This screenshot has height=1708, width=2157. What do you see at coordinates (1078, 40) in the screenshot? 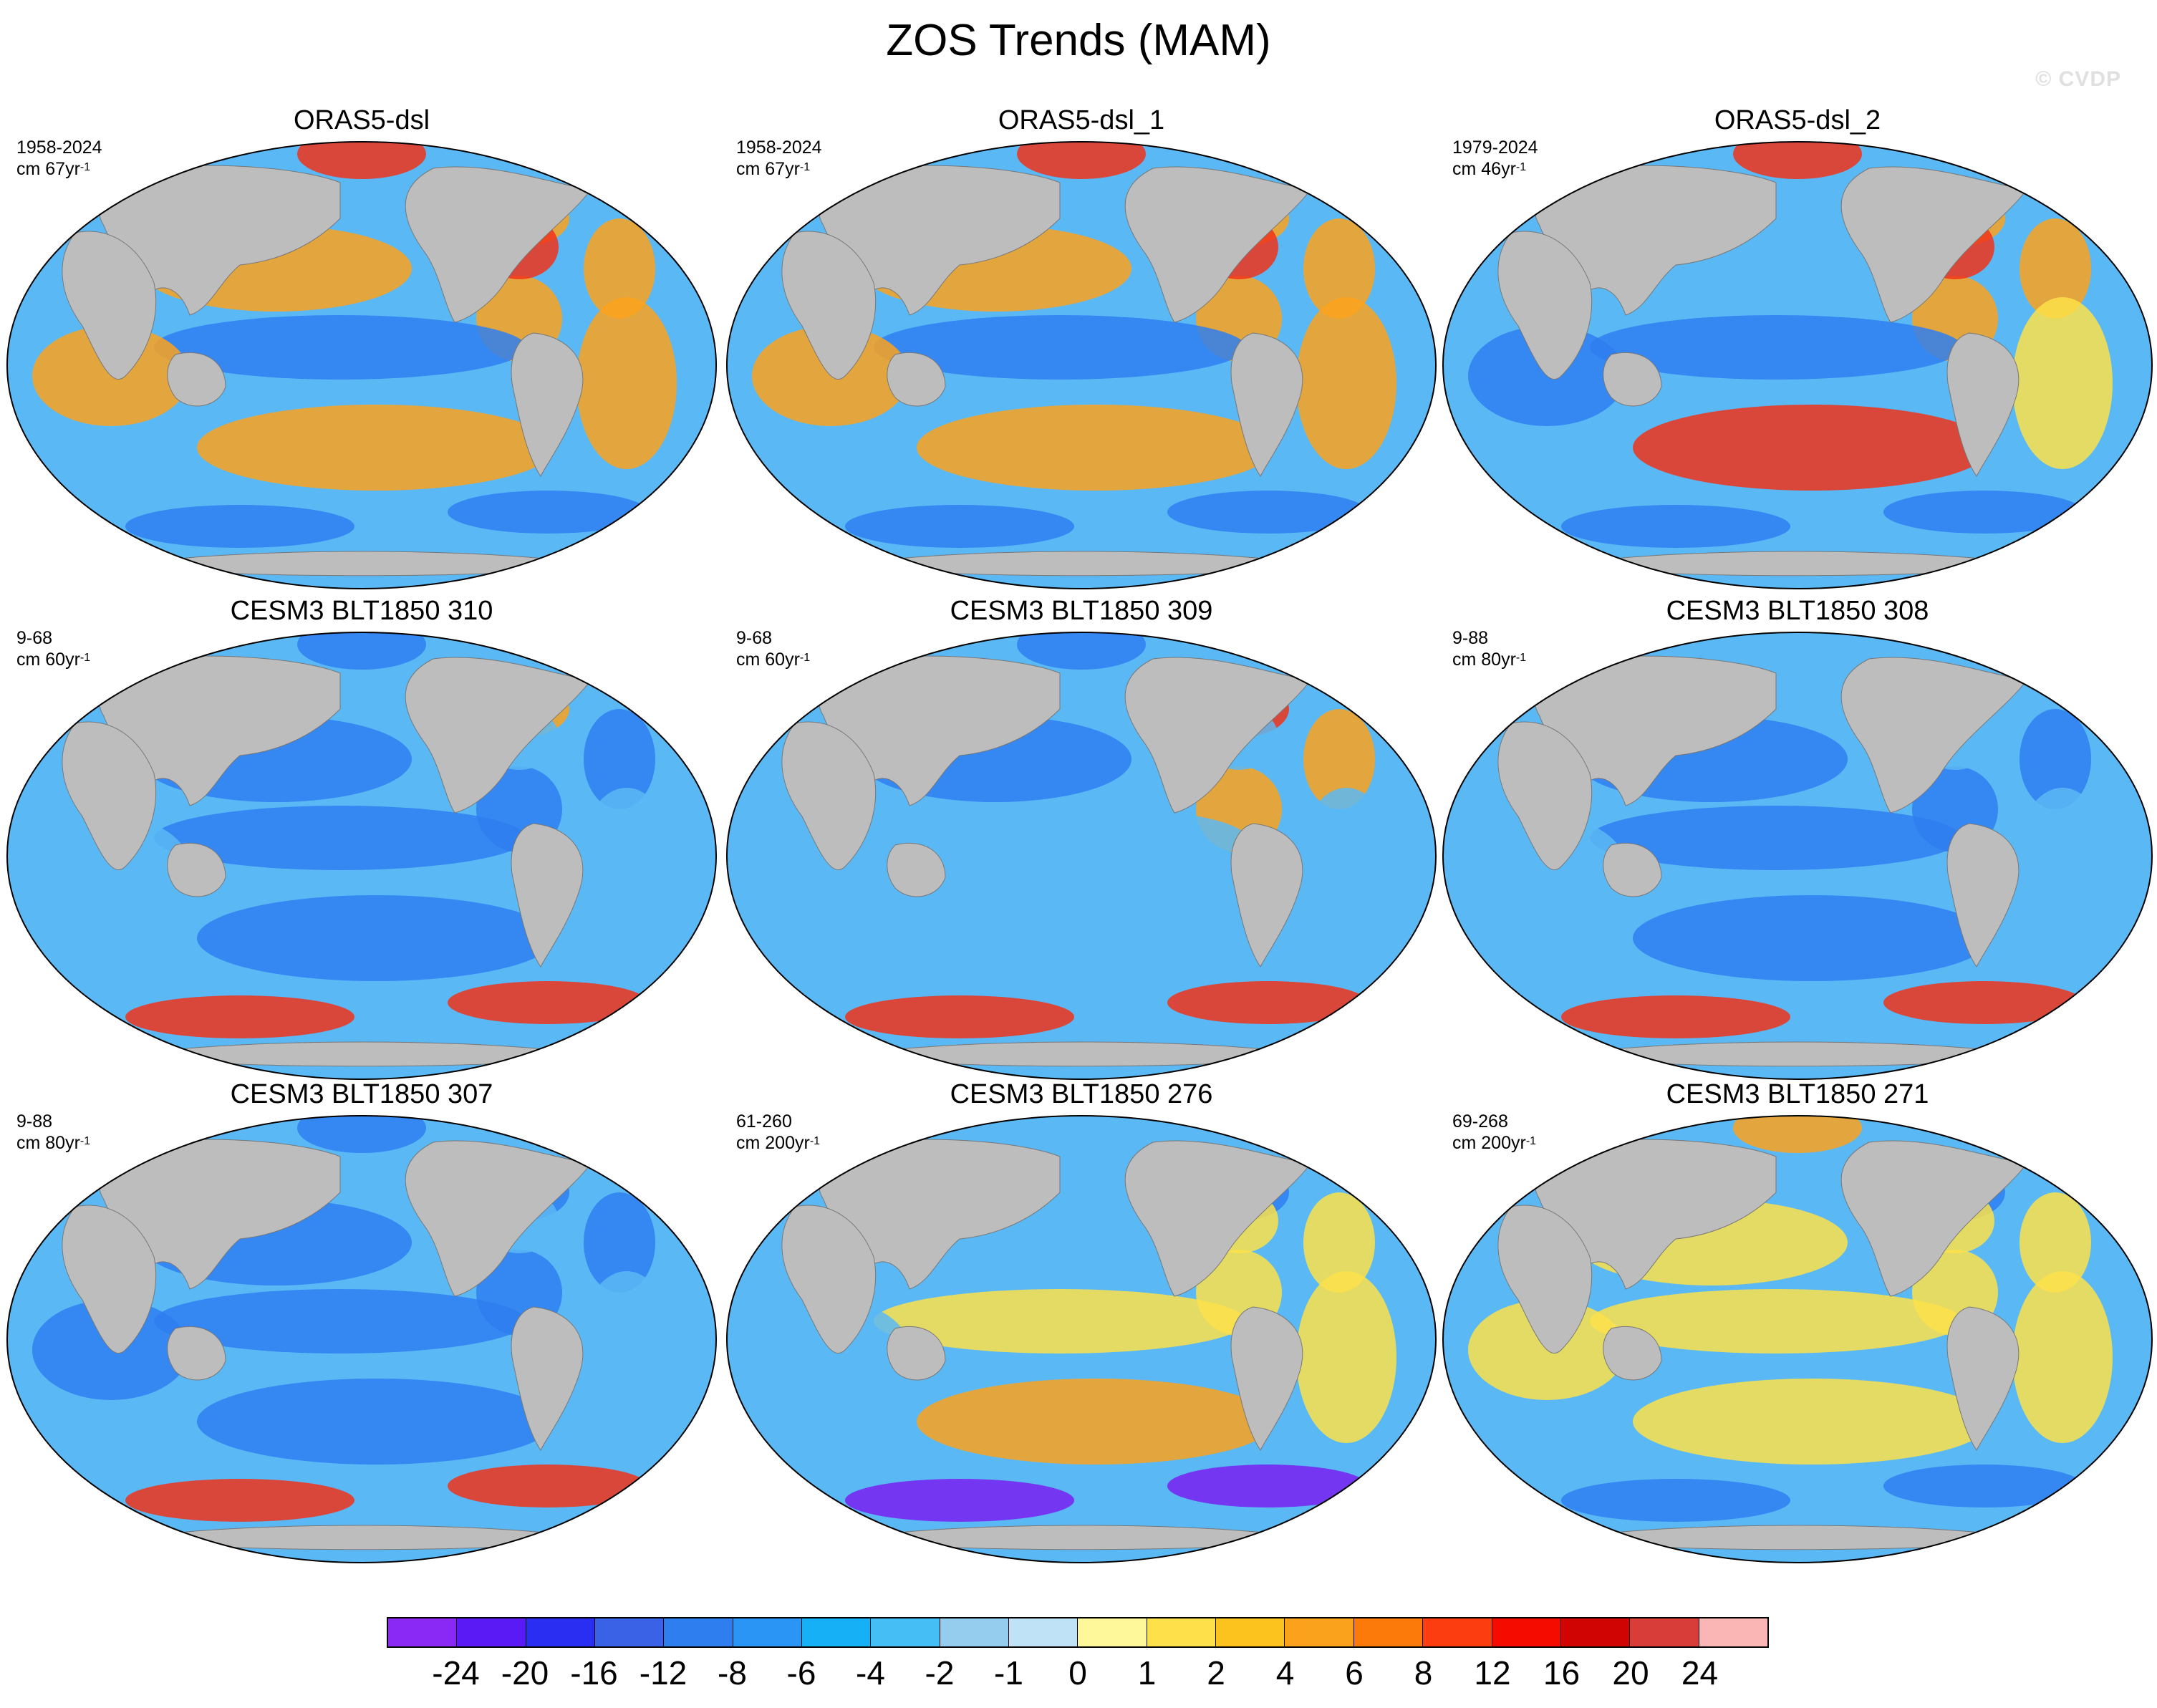
I see `figure-title: ZOS Trends (MAM)` at bounding box center [1078, 40].